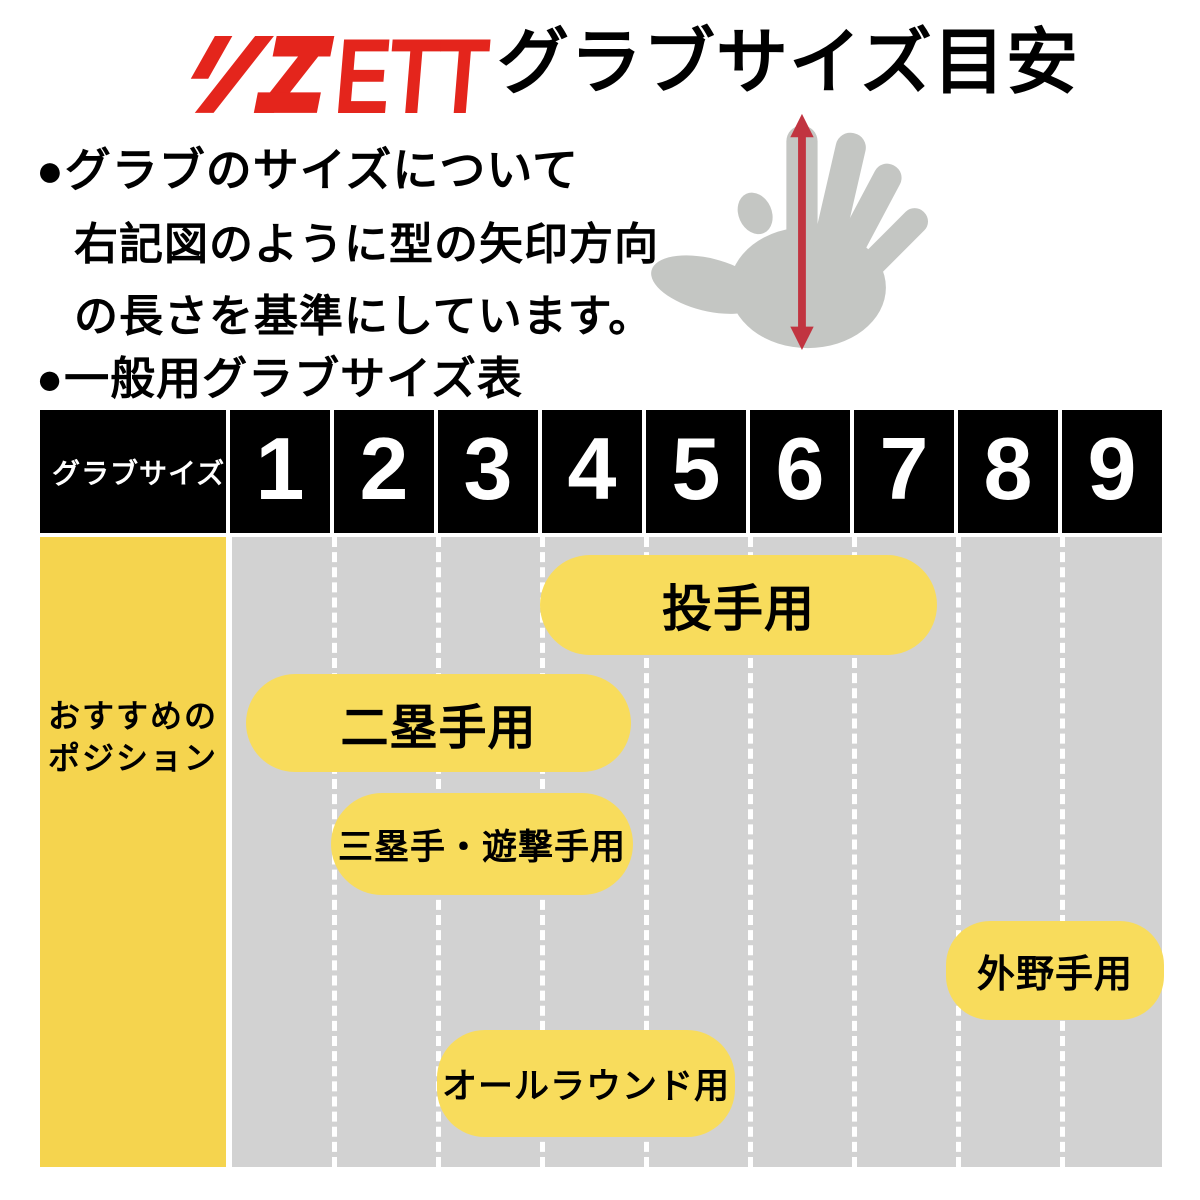 The image size is (1200, 1200). I want to click on measure-arrow-icon, so click(802, 232).